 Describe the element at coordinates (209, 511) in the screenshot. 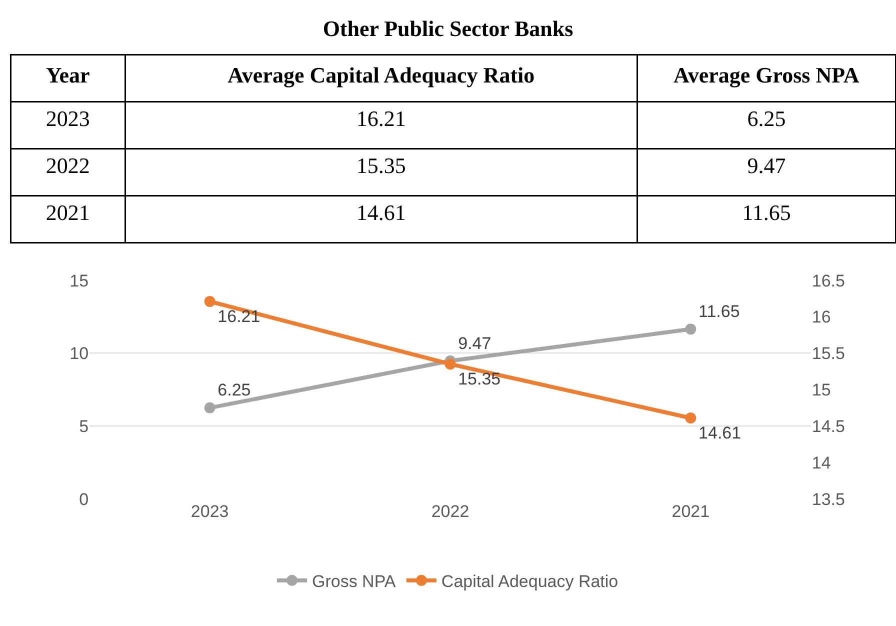

I see `x-tick-label: 2023` at that location.